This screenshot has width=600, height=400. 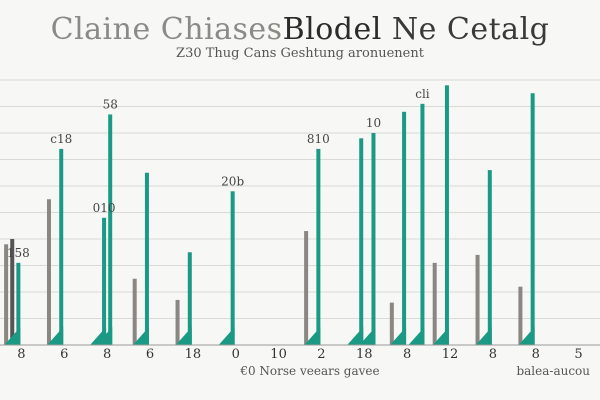 I want to click on title-part-1: Claine Chiases, so click(x=166, y=29).